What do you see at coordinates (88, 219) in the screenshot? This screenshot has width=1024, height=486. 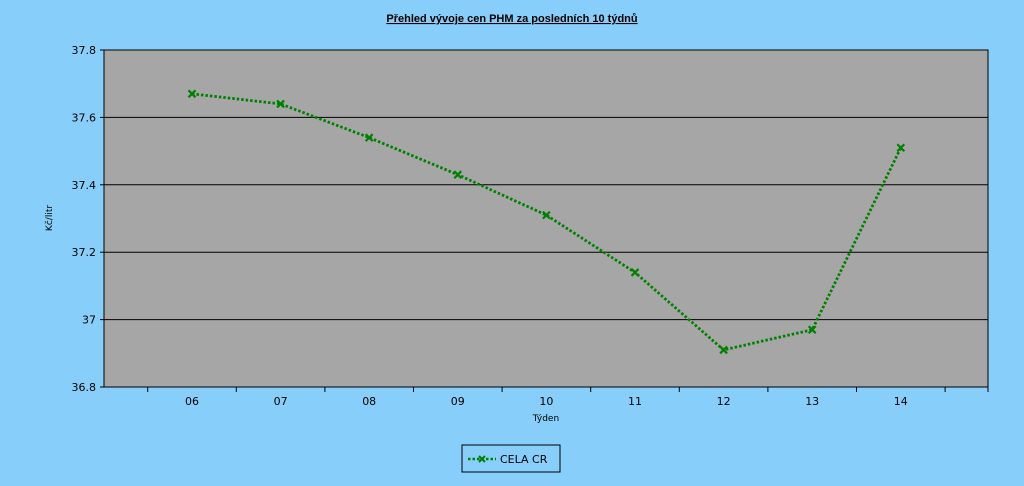 I see `y-axis-ticks: 36.8 37 37.2 37.4 37.6 37.8` at bounding box center [88, 219].